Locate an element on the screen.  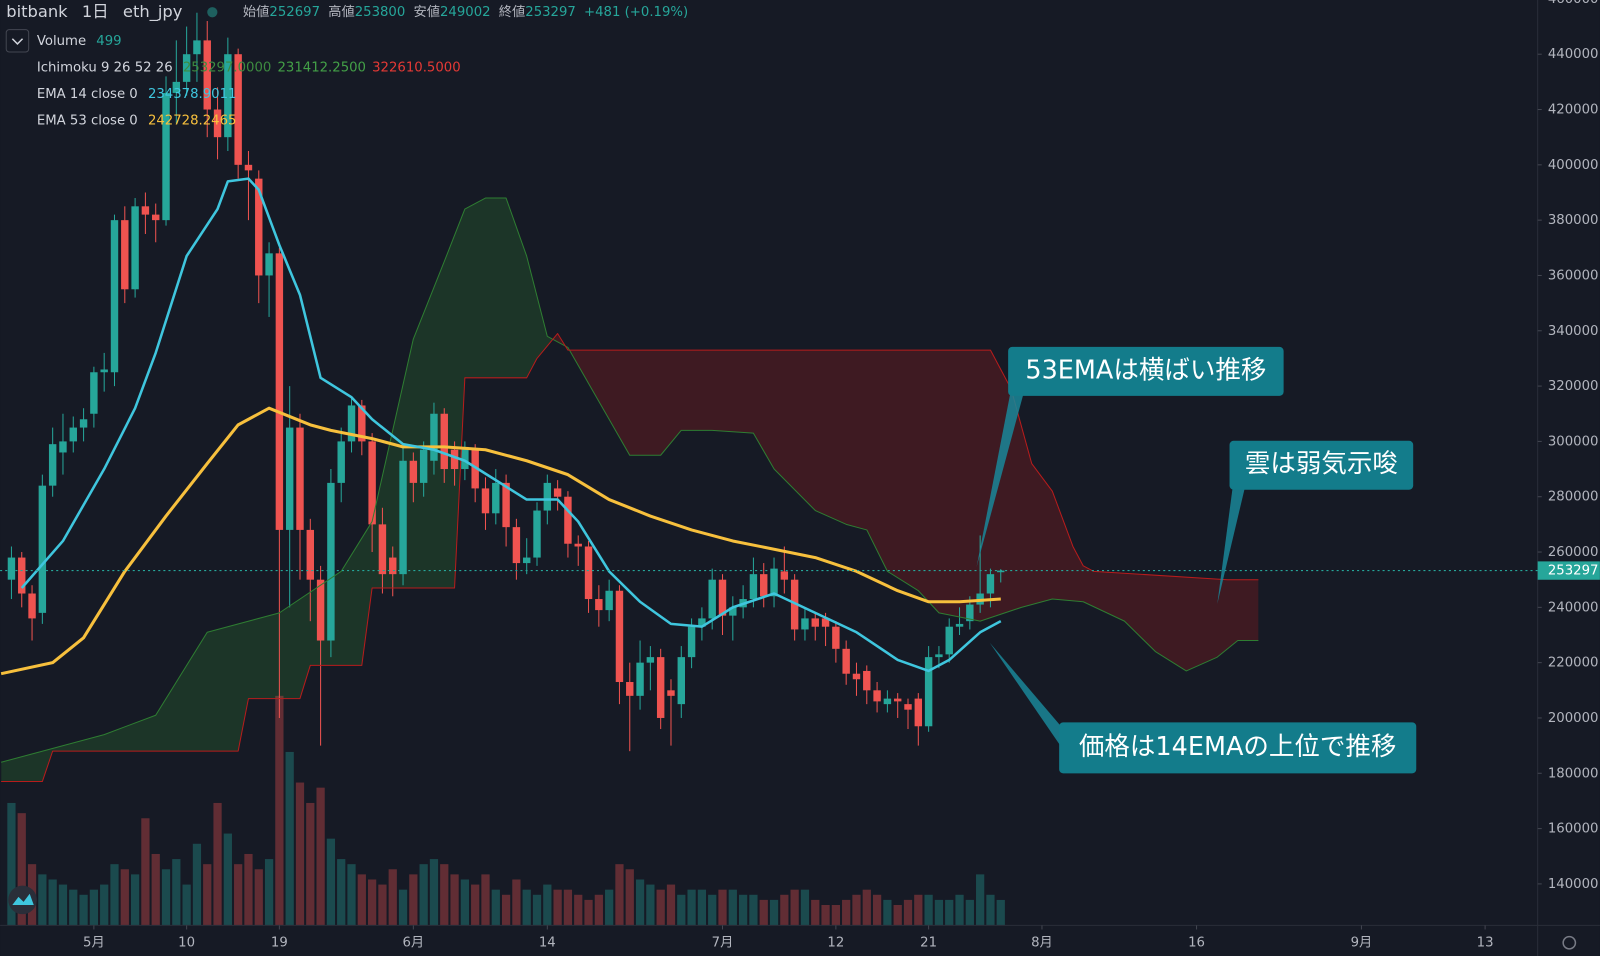
value: 253297 is located at coordinates (550, 12).